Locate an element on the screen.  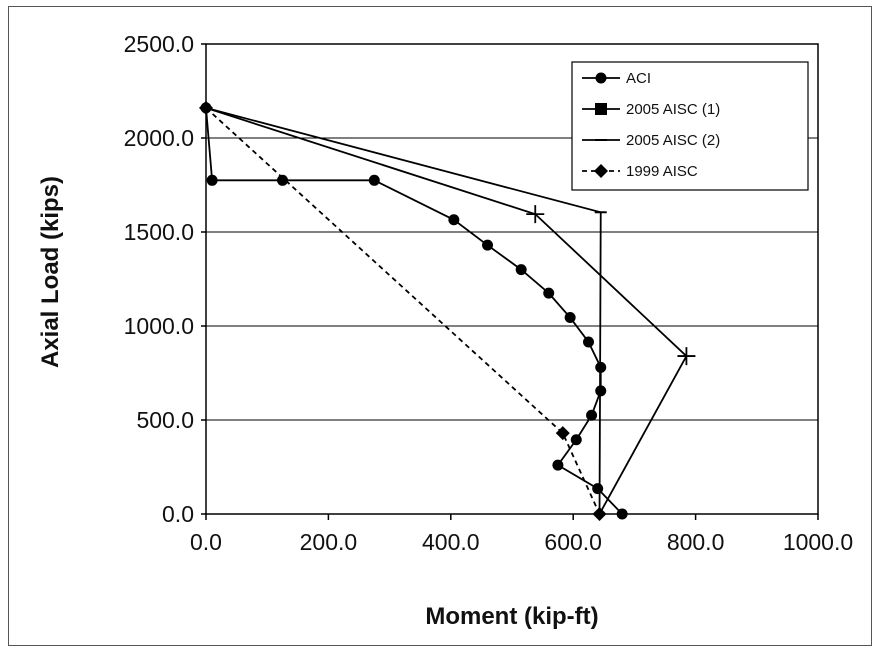
y-tick-label-3: 1500.0 is located at coordinates (159, 232).